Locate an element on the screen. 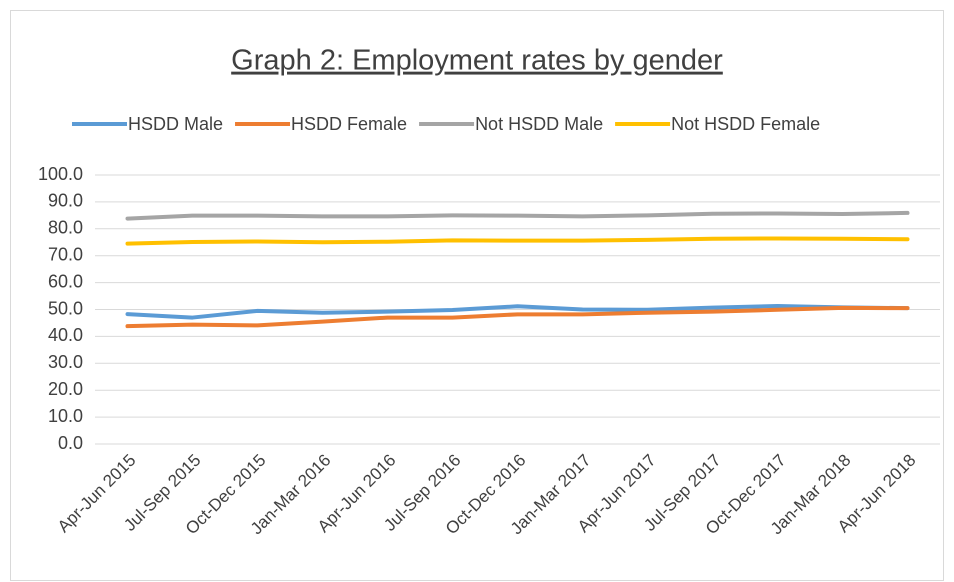 The image size is (954, 582). y-tick-label: 100.0 is located at coordinates (60, 174).